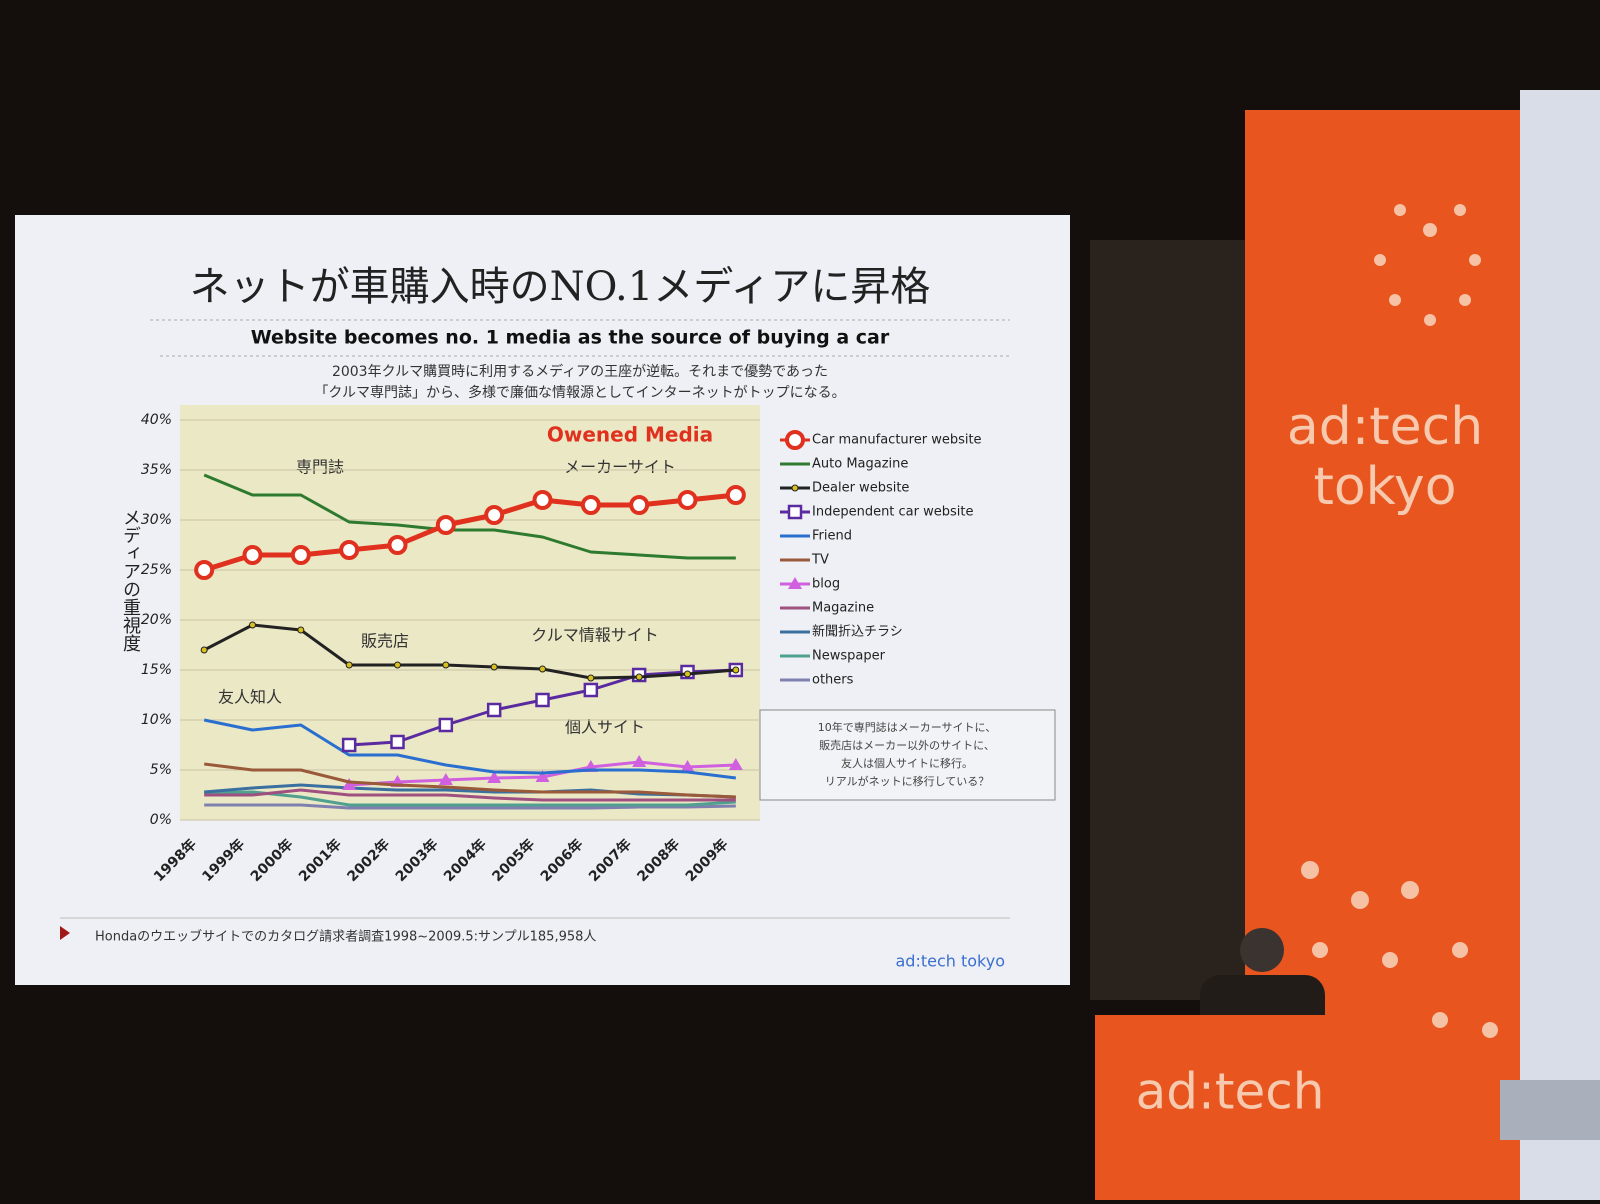 The image size is (1600, 1204). I want to click on y-tick-label: 30%, so click(156, 520).